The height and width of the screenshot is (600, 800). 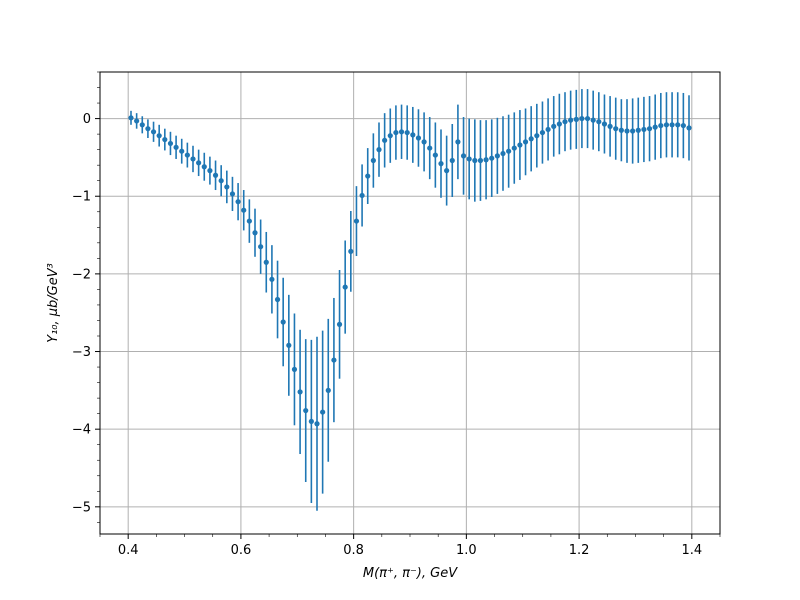 I want to click on y-tick-label: −4, so click(x=81, y=430).